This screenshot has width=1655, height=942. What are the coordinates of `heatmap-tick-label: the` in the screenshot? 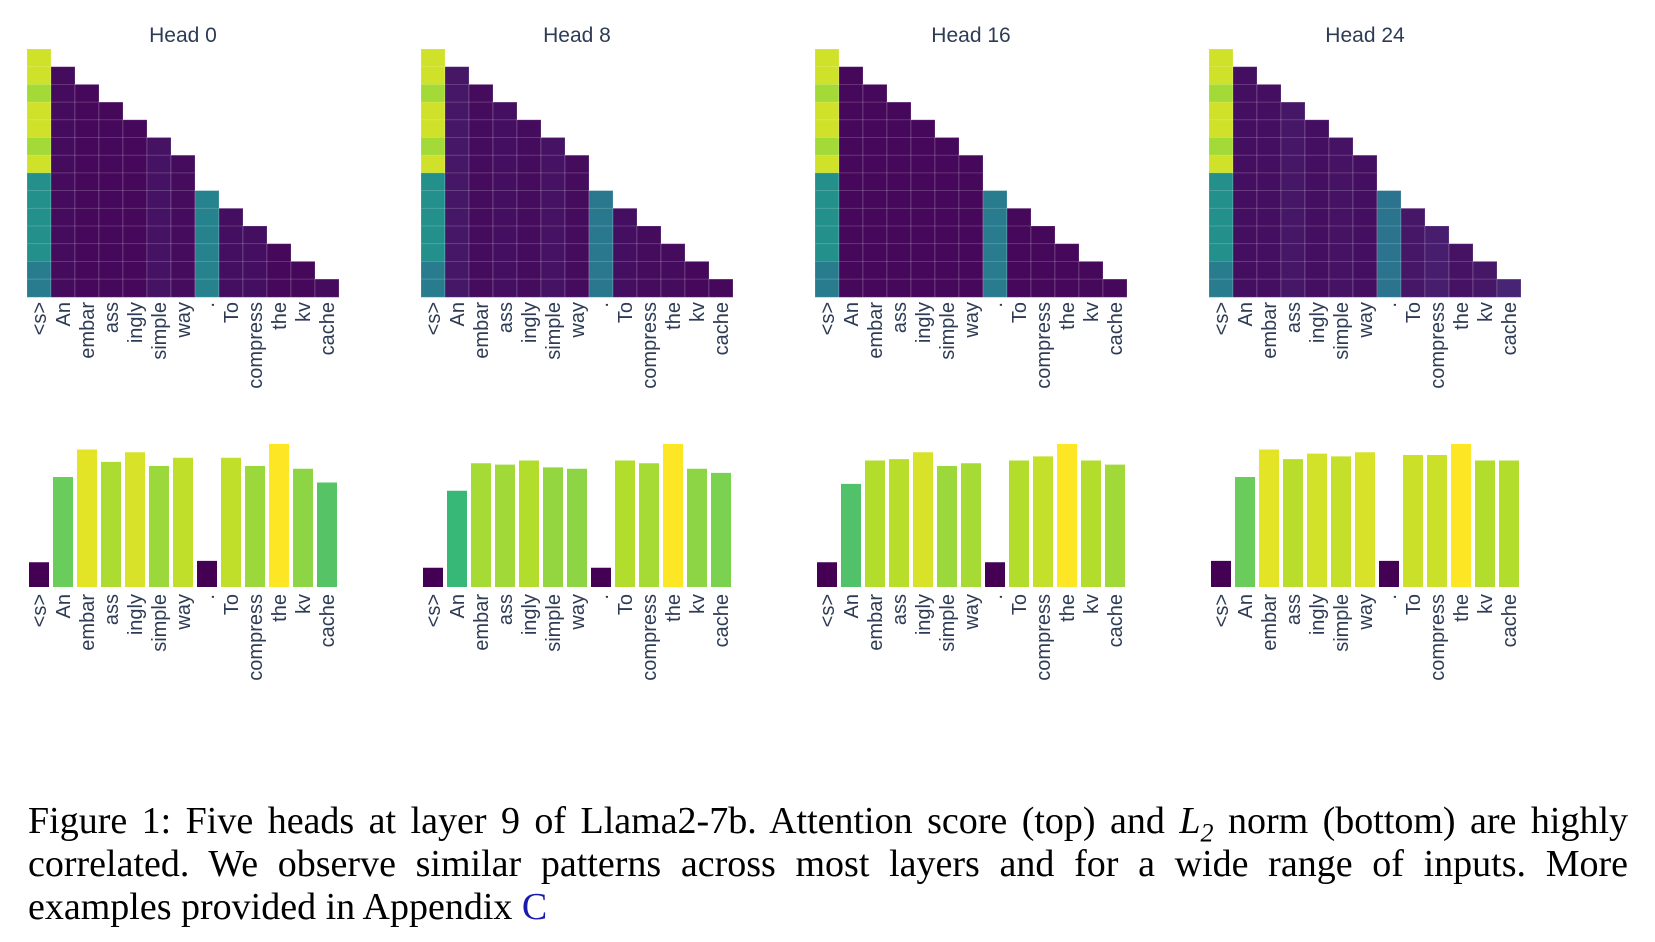 It's located at (280, 316).